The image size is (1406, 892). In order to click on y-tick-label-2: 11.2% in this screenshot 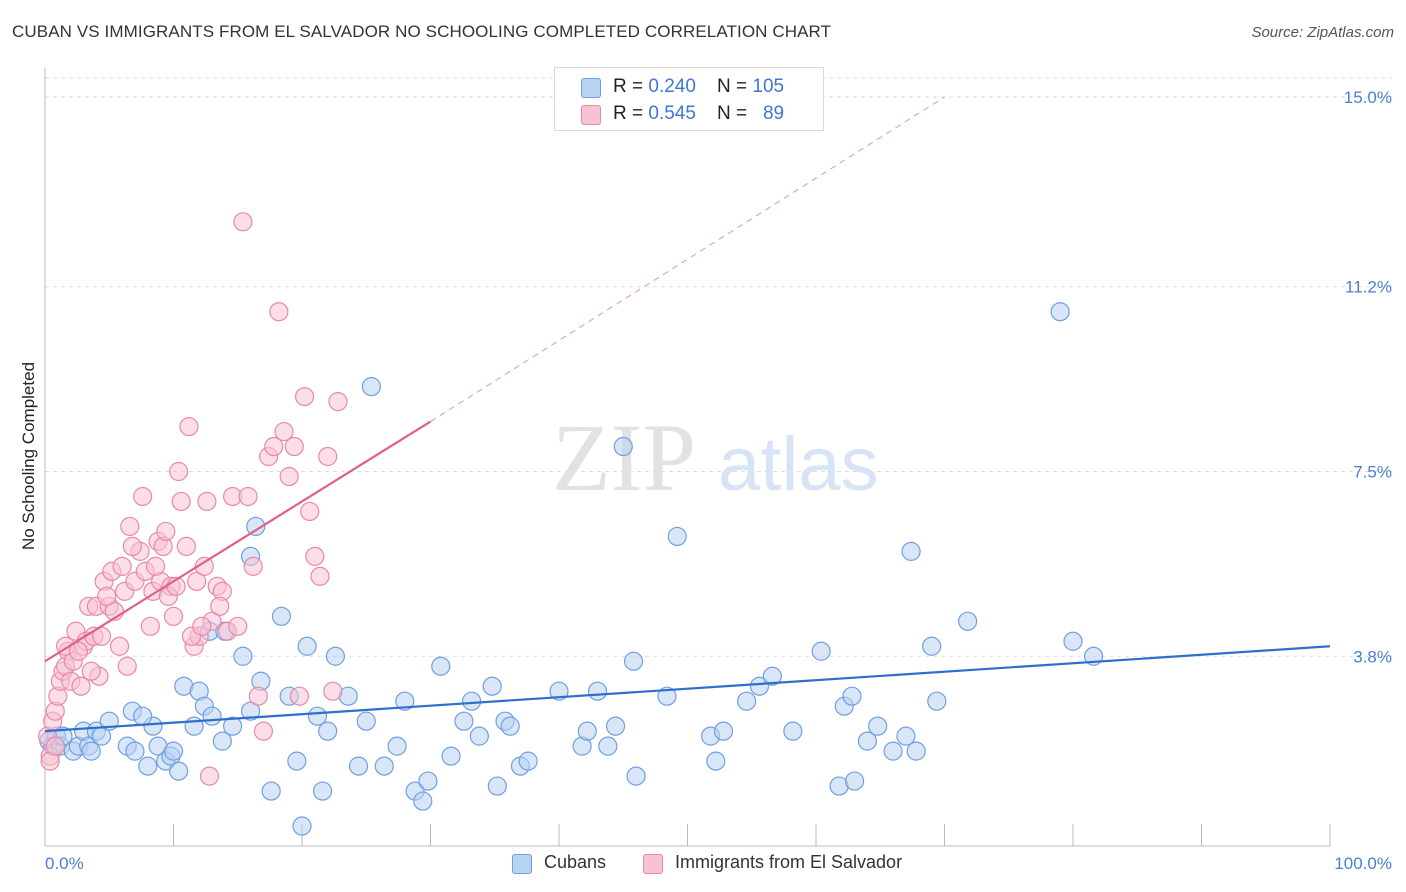, I will do `click(1368, 287)`.